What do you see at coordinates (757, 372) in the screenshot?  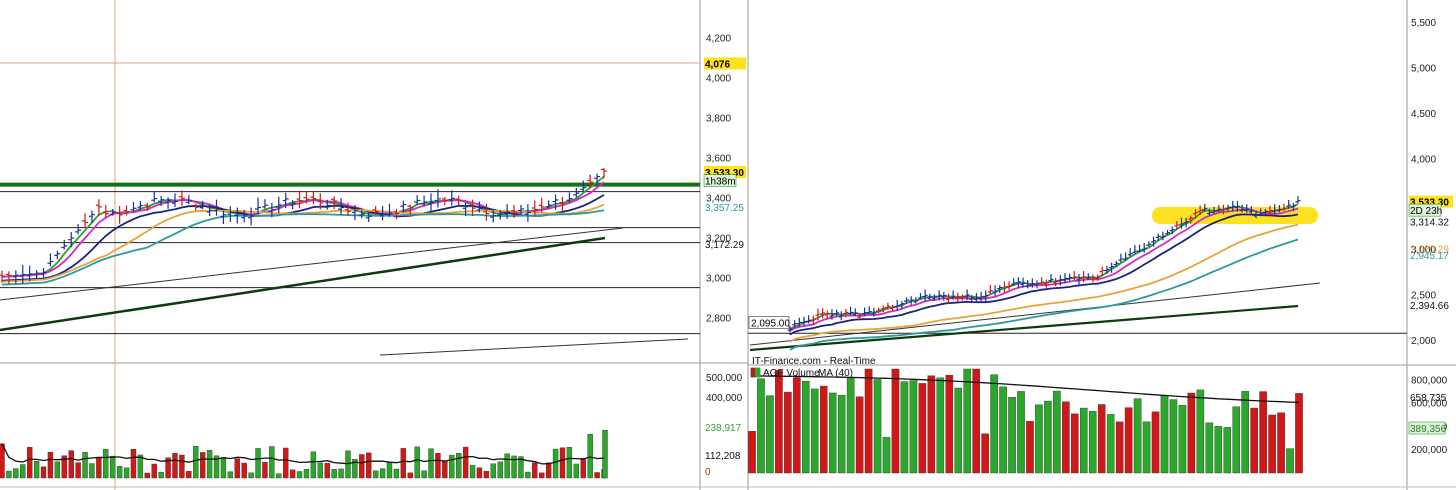 I see `legend-swatch-volume-up` at bounding box center [757, 372].